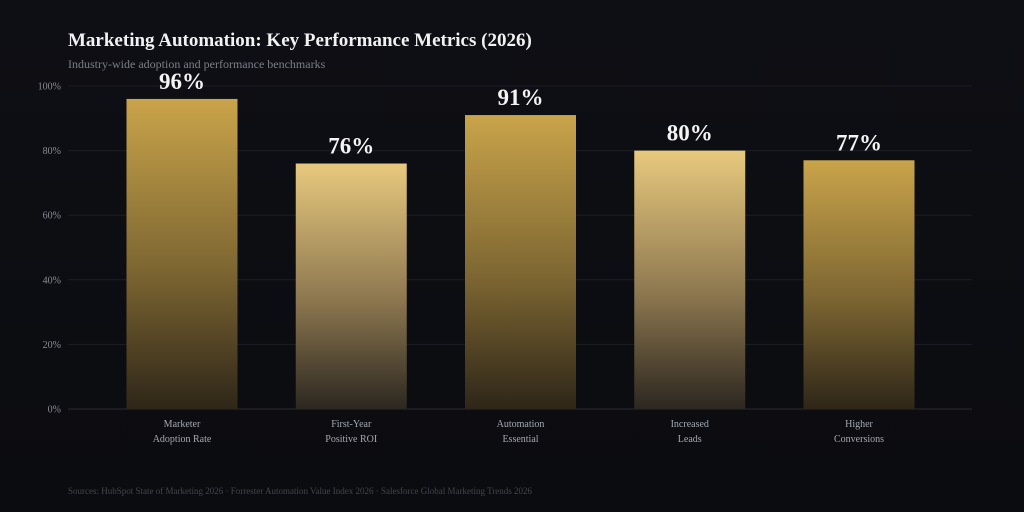 This screenshot has width=1024, height=512. What do you see at coordinates (690, 133) in the screenshot?
I see `bar-value-label: 80%` at bounding box center [690, 133].